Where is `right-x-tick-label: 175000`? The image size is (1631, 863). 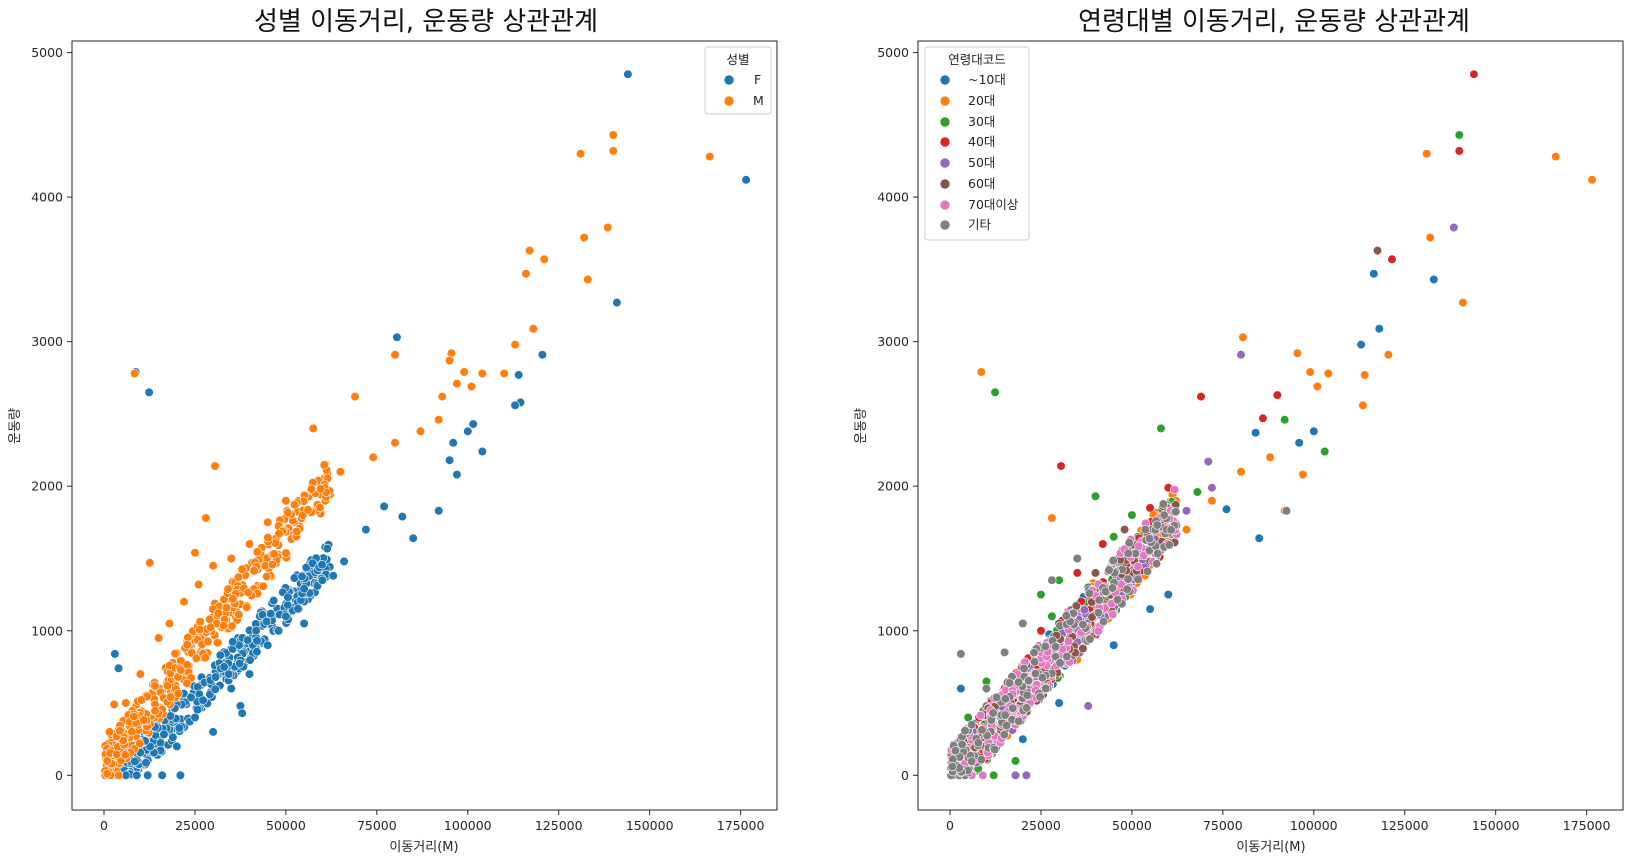 right-x-tick-label: 175000 is located at coordinates (1587, 825).